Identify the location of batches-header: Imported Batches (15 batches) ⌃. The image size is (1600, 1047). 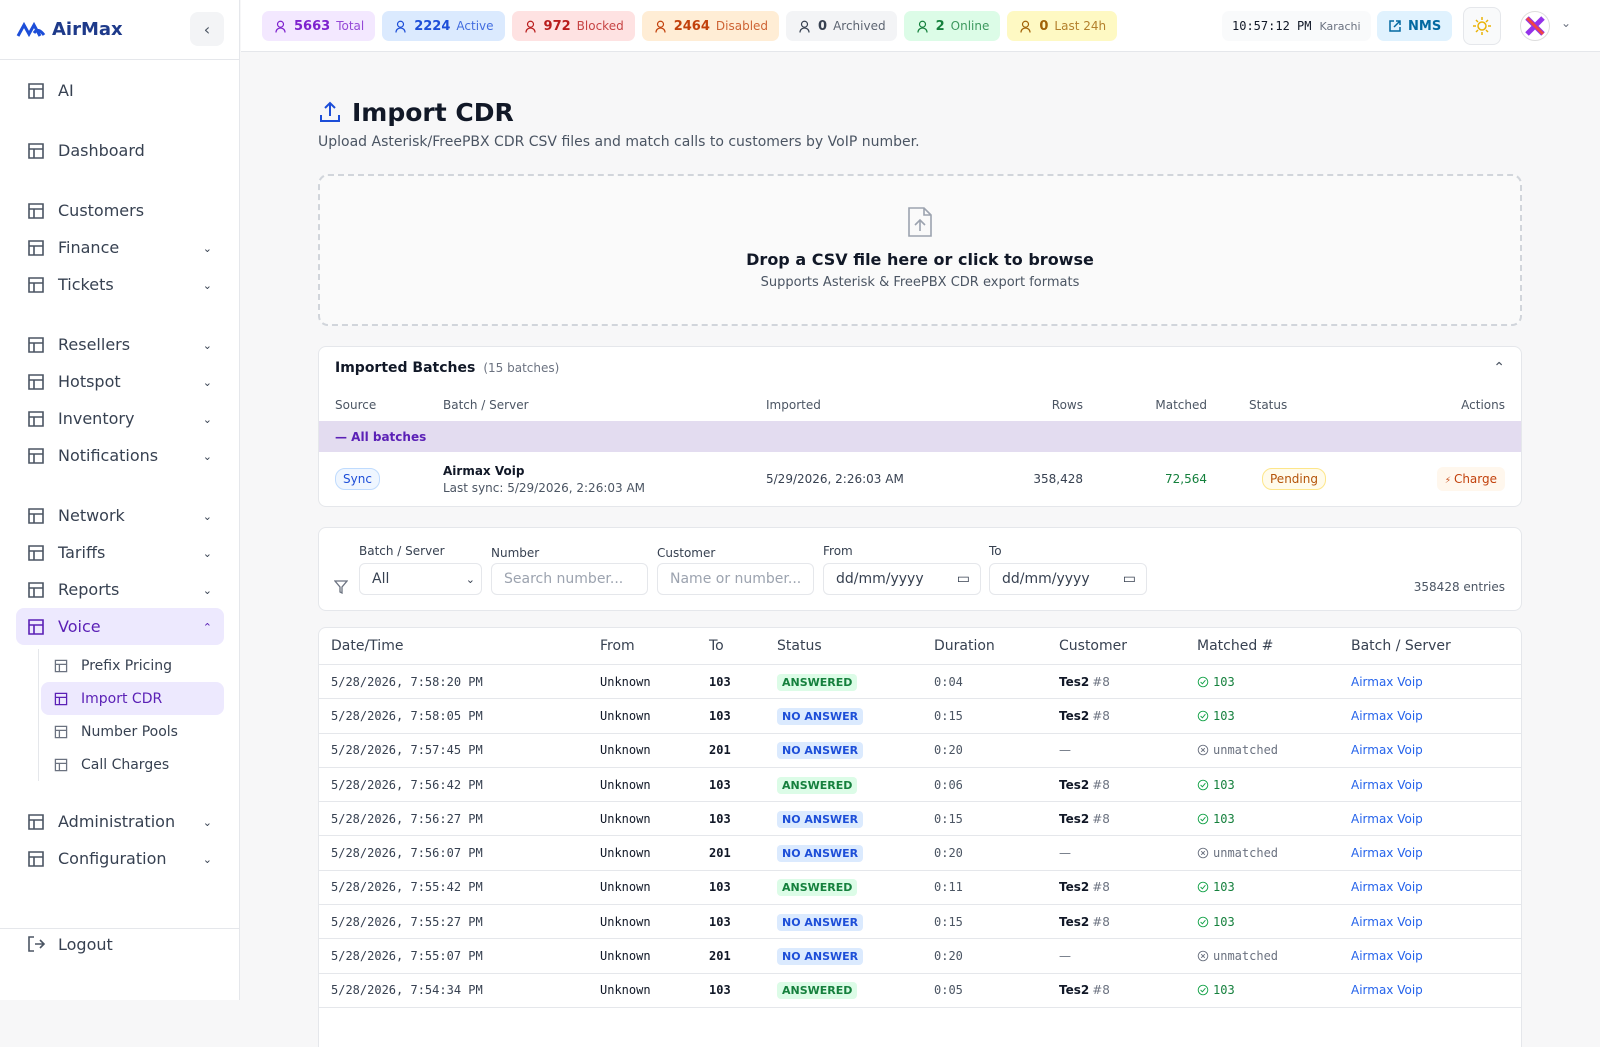
(920, 368).